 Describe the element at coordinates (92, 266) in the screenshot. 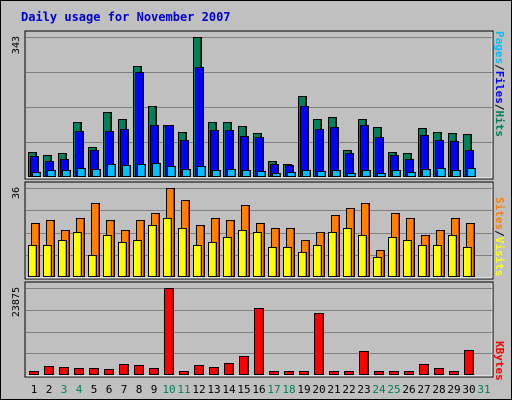

I see `visits-bar-day-5-fill` at that location.